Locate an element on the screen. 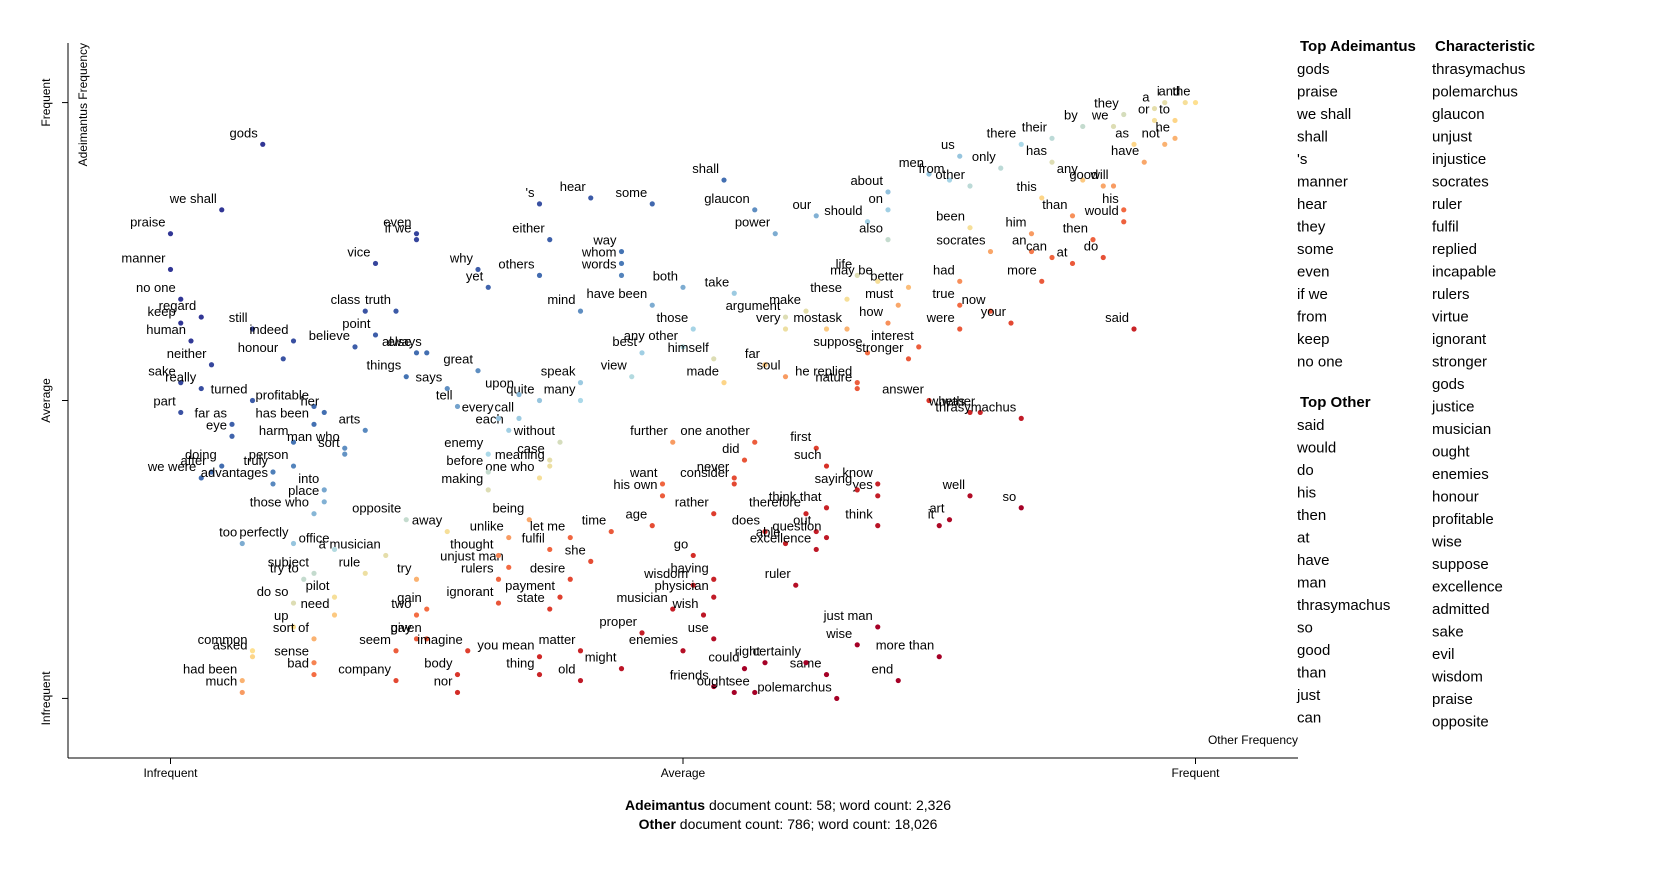 This screenshot has height=894, width=1656. point-label: at is located at coordinates (1062, 251).